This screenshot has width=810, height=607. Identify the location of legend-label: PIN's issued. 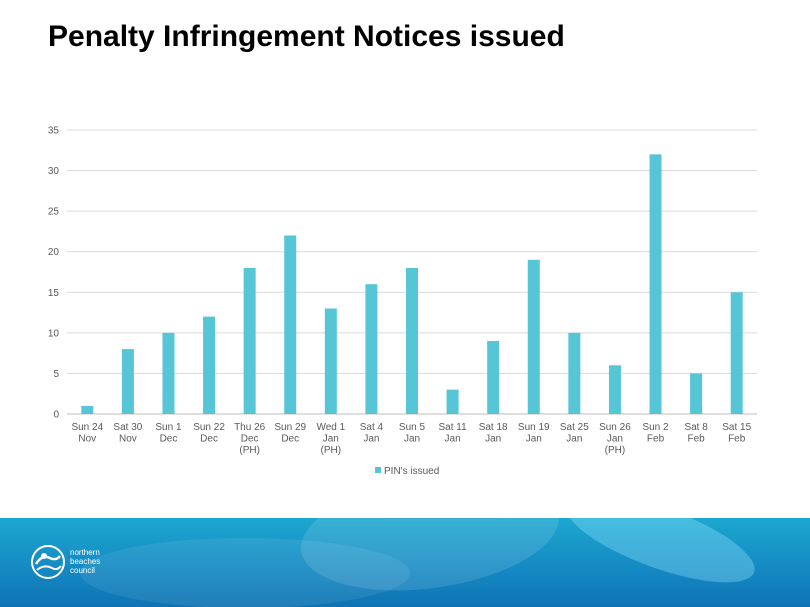
(411, 471).